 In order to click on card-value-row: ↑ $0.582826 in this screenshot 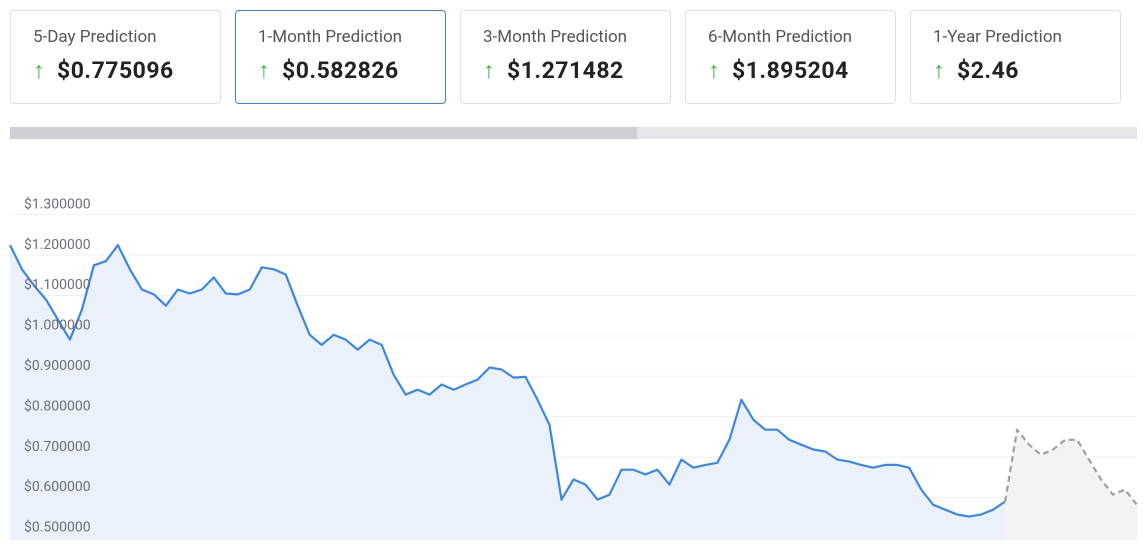, I will do `click(351, 70)`.